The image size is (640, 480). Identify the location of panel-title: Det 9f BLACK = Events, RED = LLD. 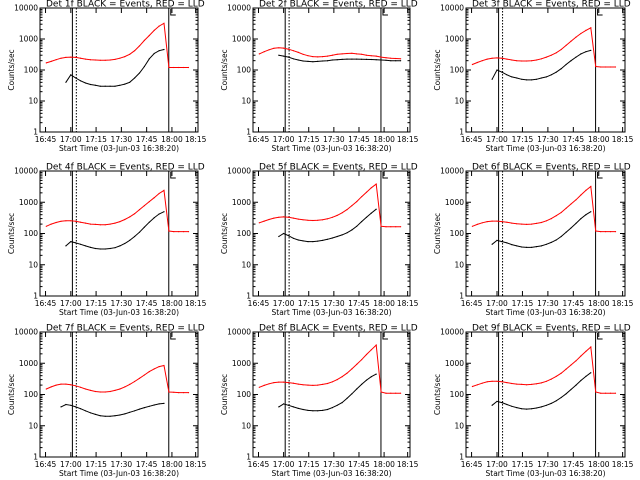
(551, 329).